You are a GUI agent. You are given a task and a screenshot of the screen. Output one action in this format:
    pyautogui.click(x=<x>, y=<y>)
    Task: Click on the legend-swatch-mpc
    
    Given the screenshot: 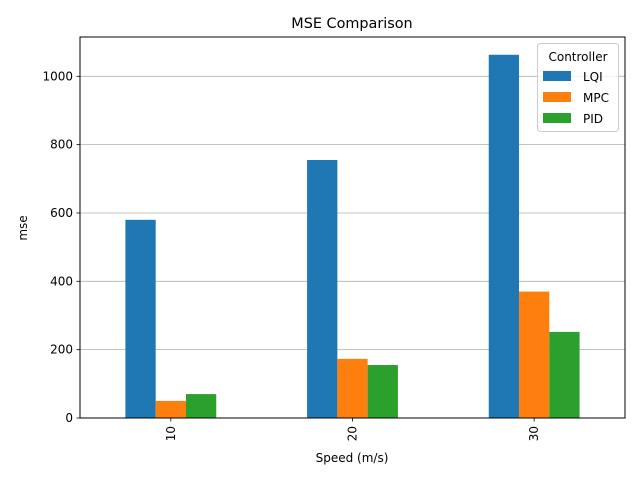 What is the action you would take?
    pyautogui.click(x=557, y=97)
    